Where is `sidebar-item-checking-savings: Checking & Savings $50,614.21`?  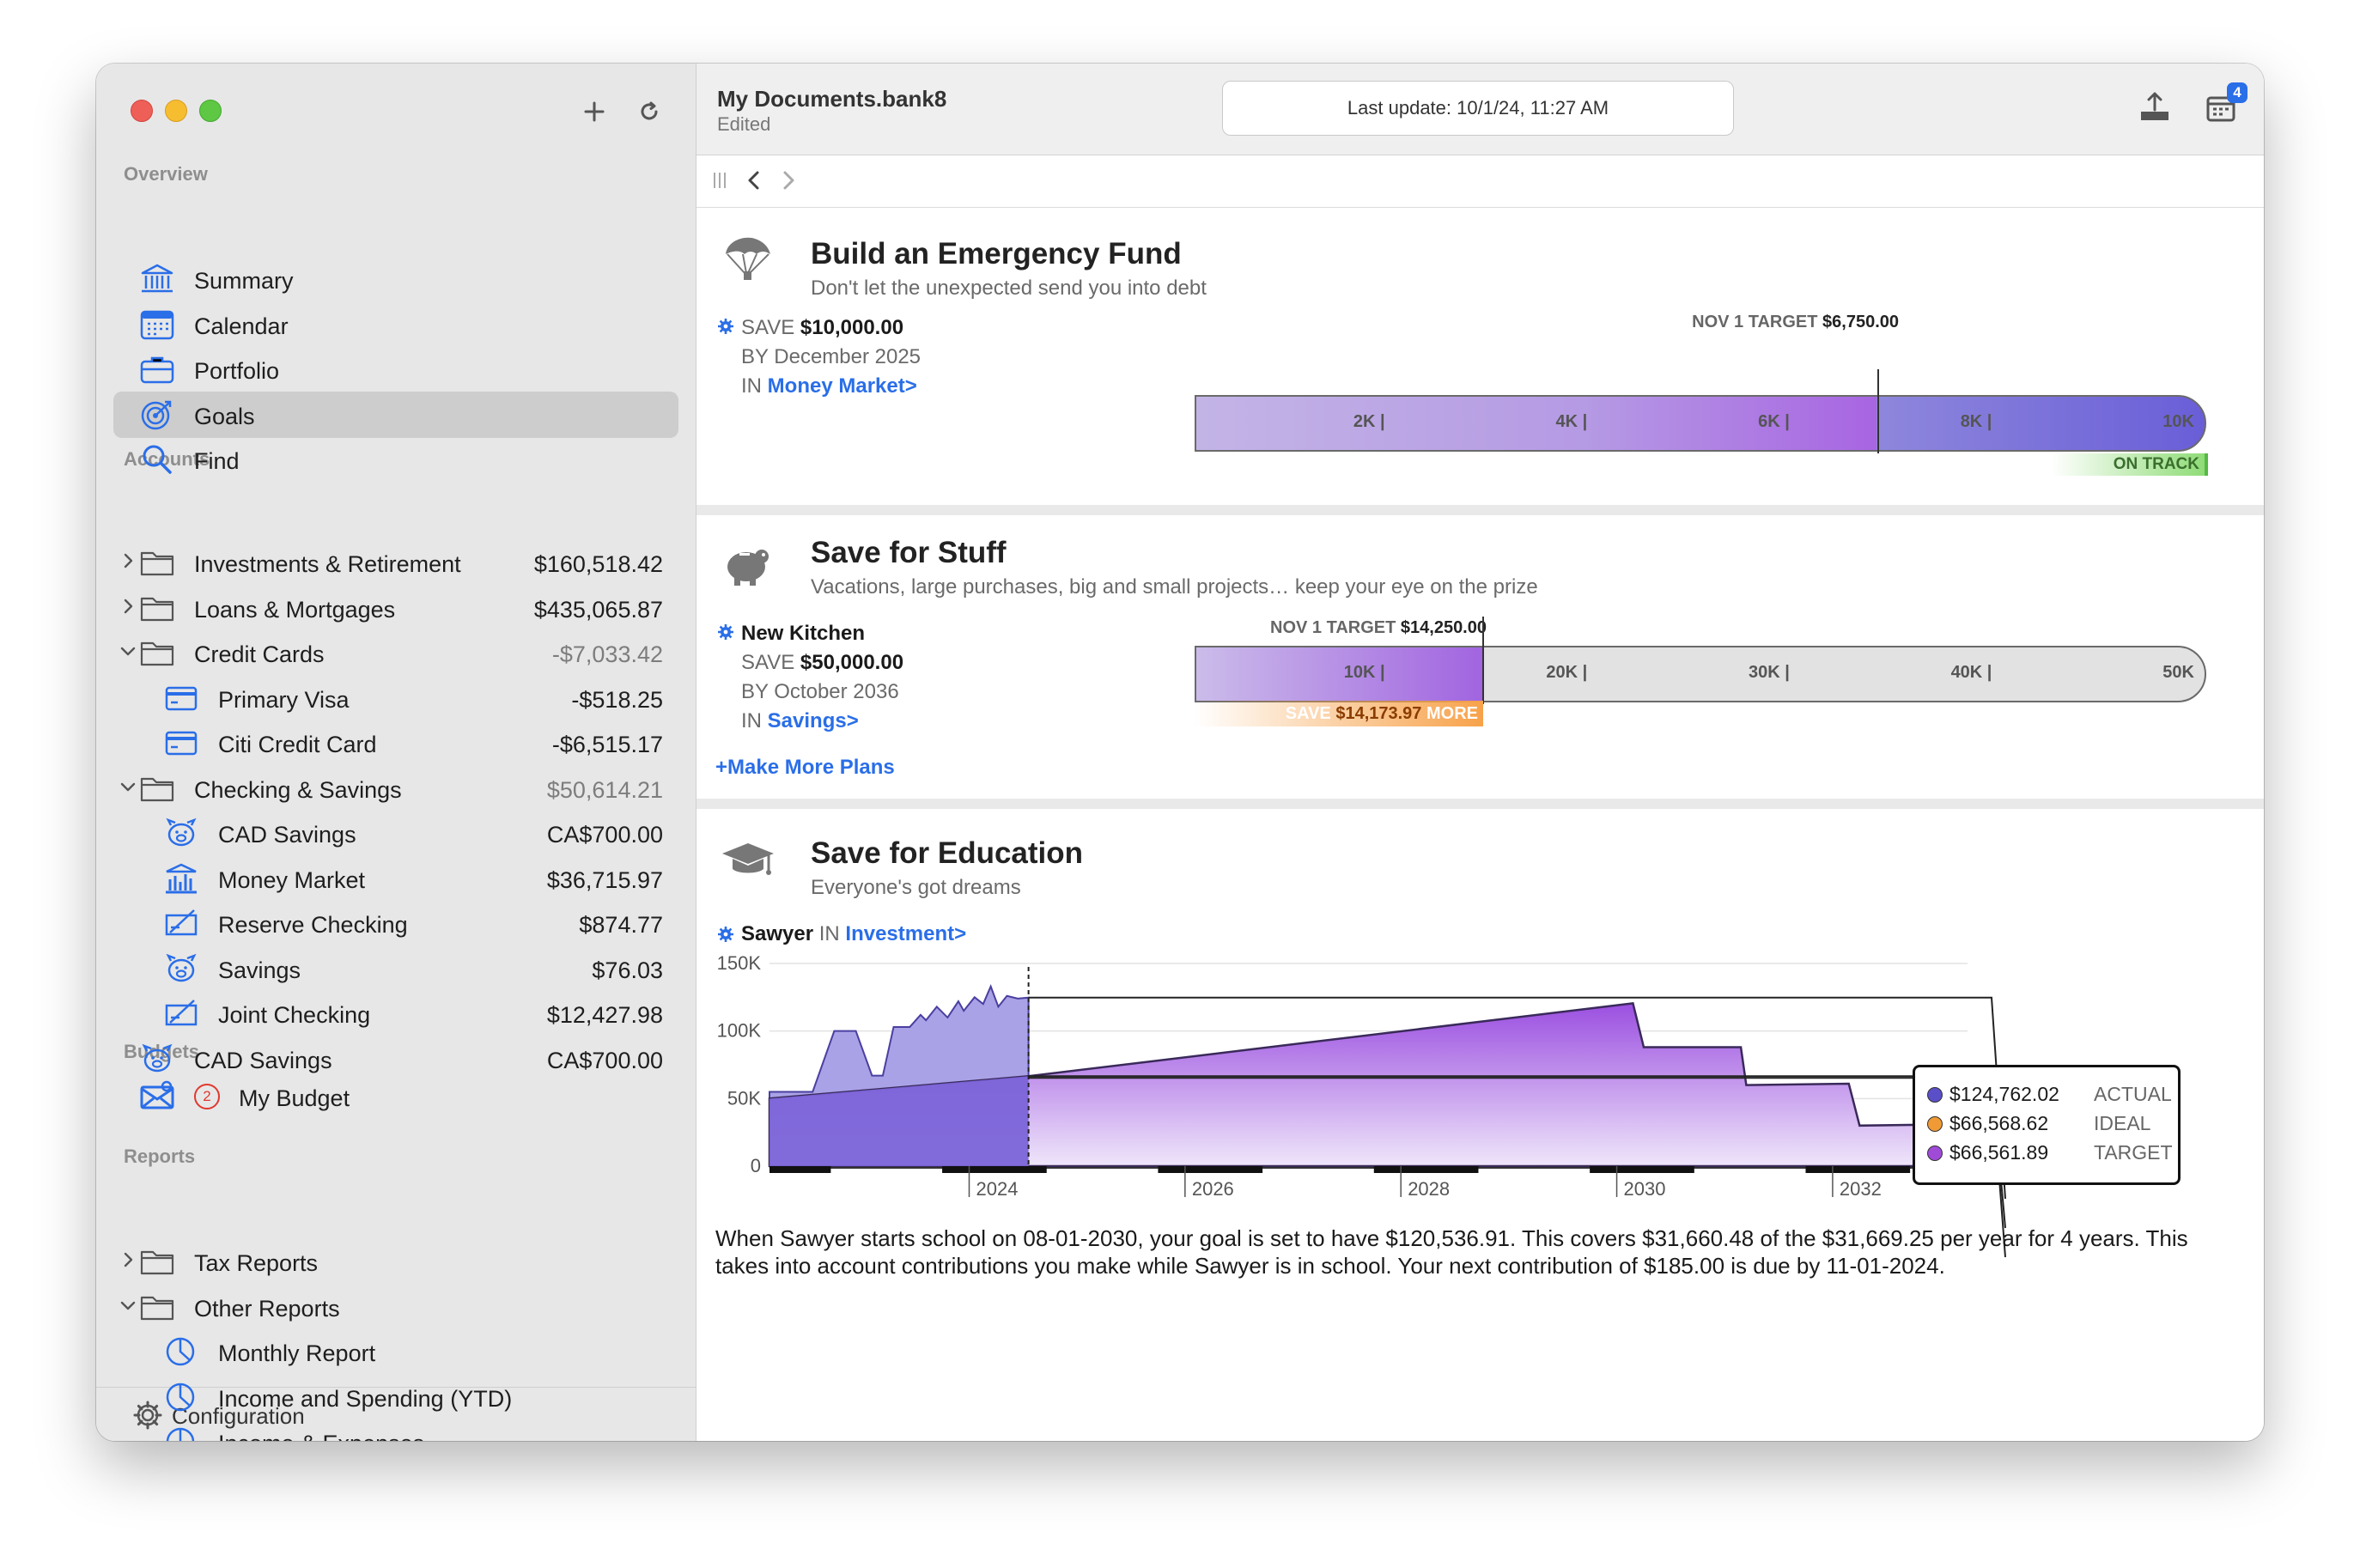
sidebar-item-checking-savings: Checking & Savings $50,614.21 is located at coordinates (396, 788).